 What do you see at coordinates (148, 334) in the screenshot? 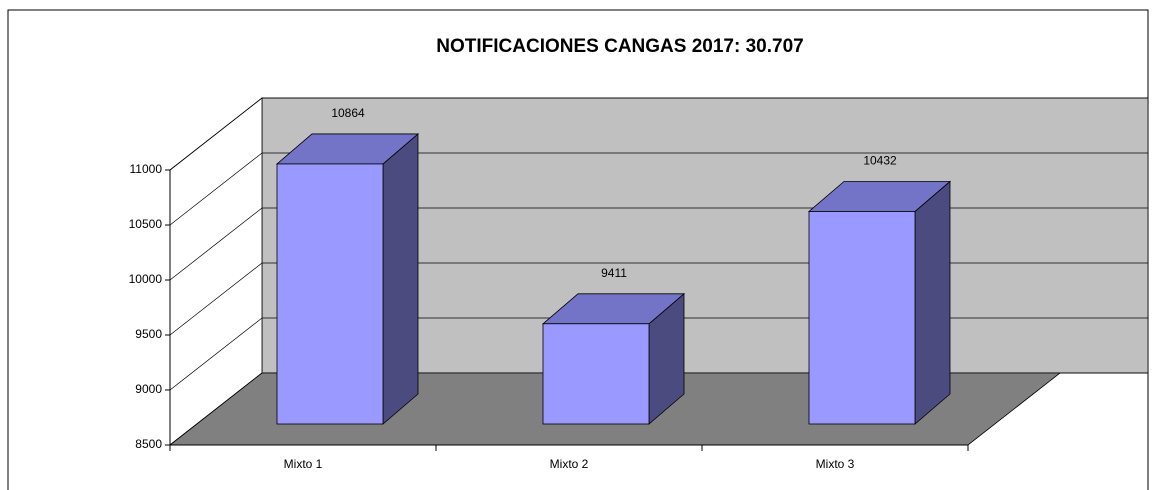
I see `y-tick-label: 9500` at bounding box center [148, 334].